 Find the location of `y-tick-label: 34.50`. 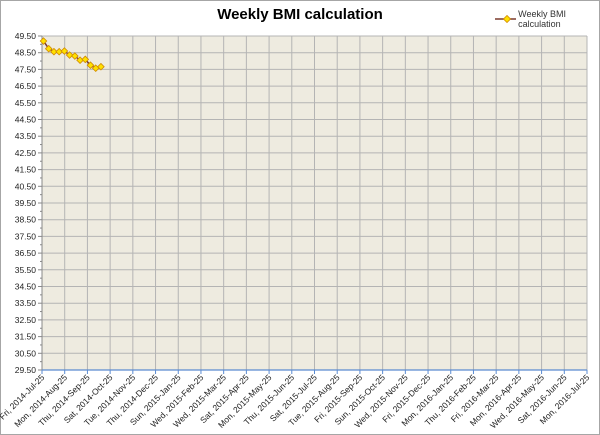

y-tick-label: 34.50 is located at coordinates (26, 287).